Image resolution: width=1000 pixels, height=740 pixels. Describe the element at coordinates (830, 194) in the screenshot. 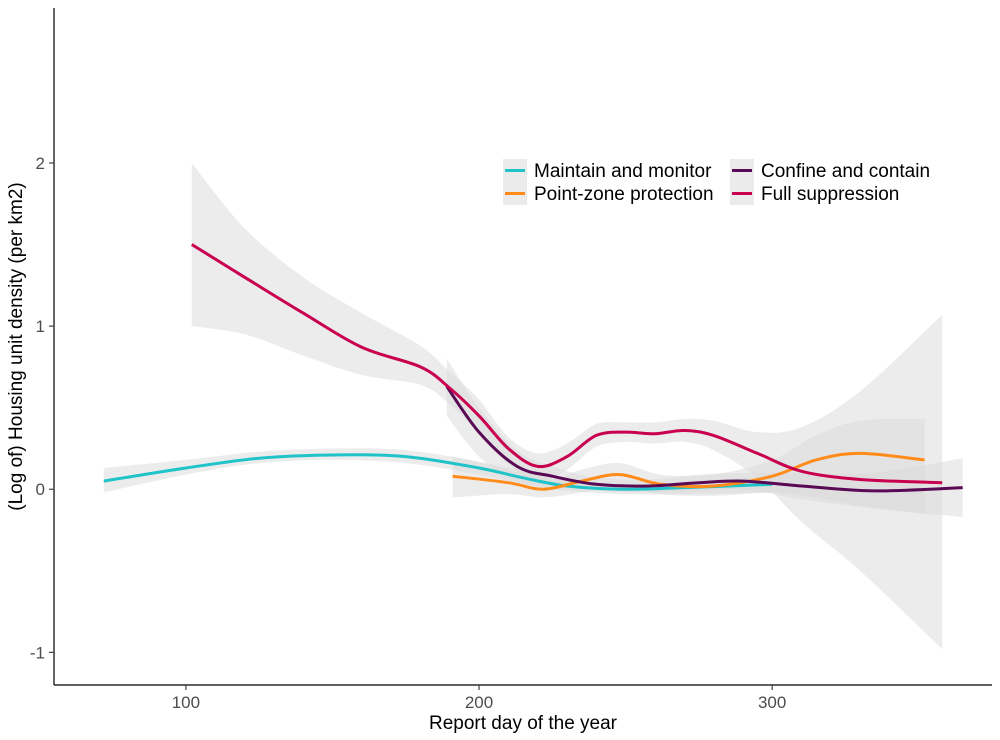

I see `legend-label: Full suppression` at that location.